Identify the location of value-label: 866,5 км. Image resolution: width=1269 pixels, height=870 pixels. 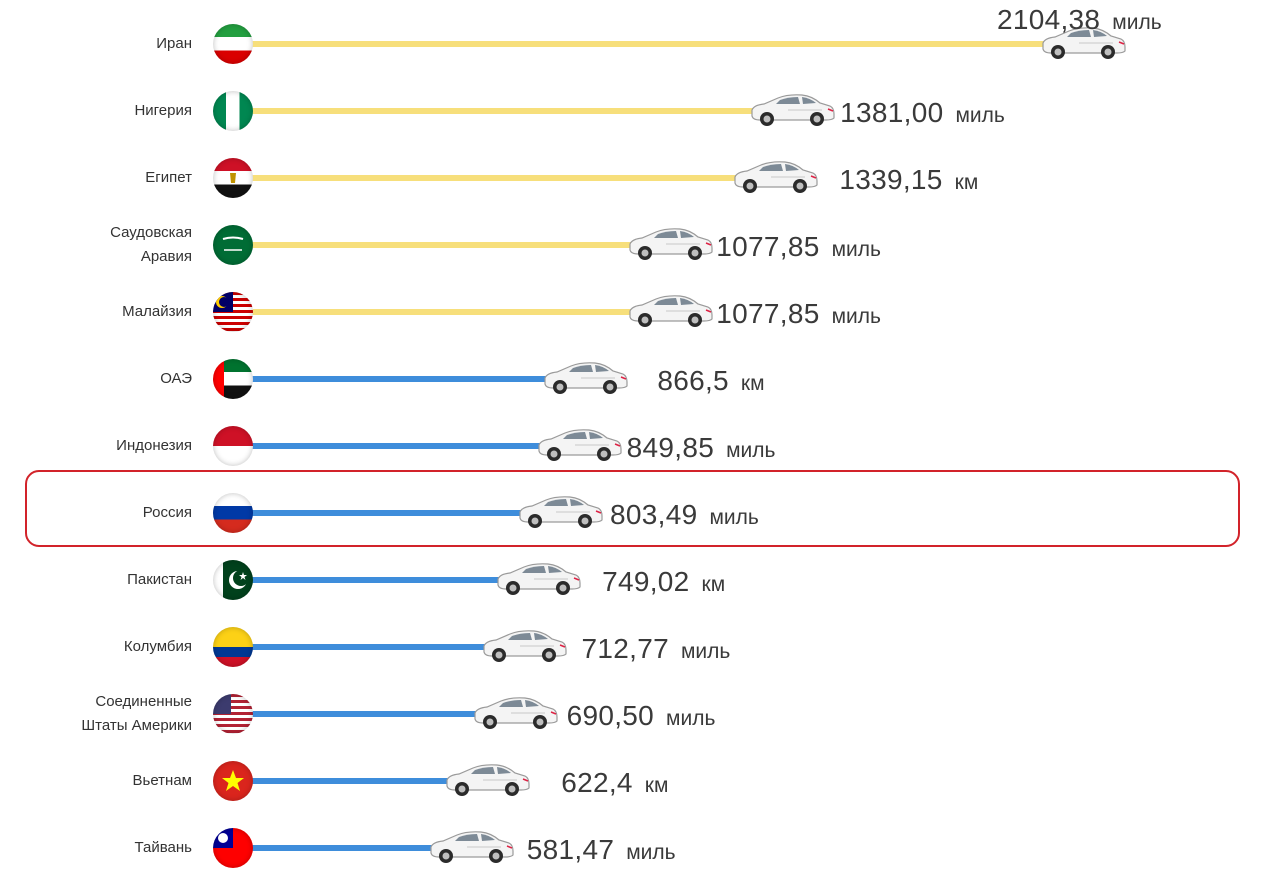
(710, 381).